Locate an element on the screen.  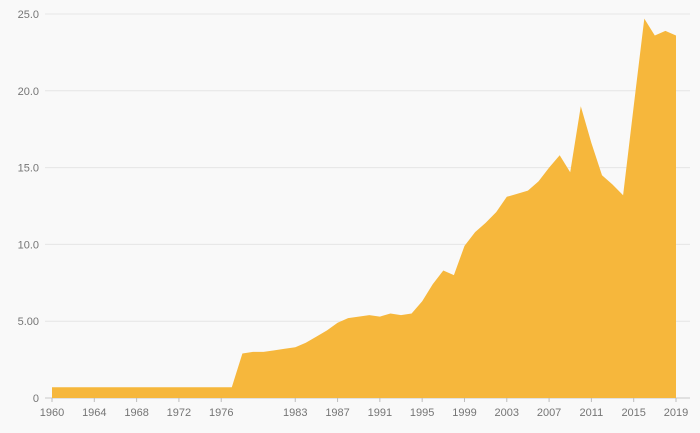
x-tick-label: 1991 is located at coordinates (380, 413).